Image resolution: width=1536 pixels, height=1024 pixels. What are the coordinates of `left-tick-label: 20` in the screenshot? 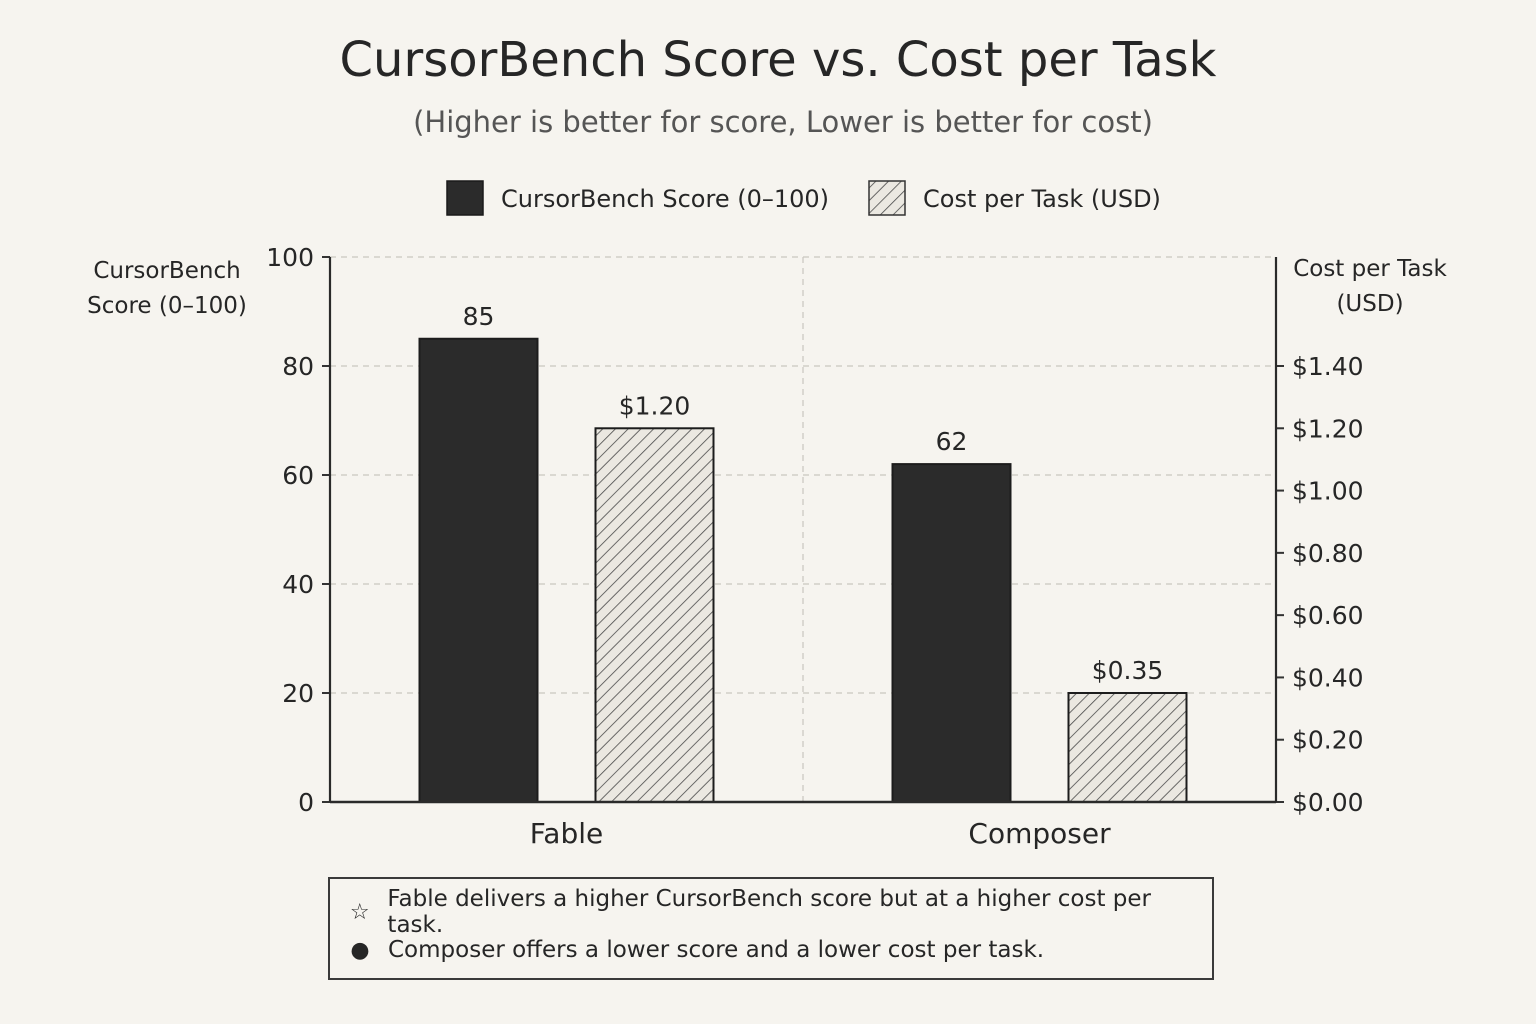 It's located at (298, 693).